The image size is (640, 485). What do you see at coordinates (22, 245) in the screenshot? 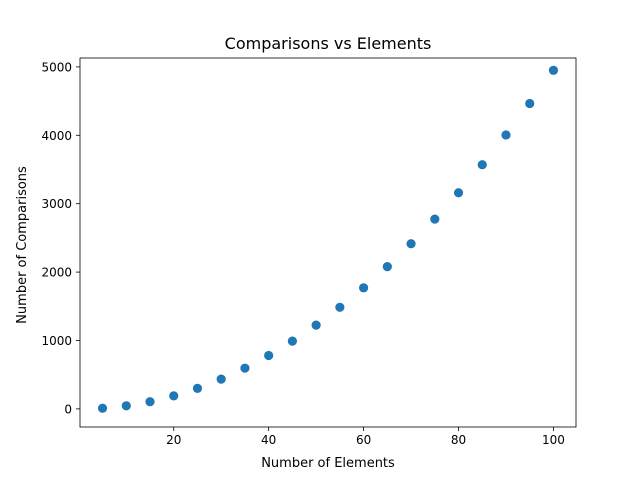
I see `y-axis-label: Number of Comparisons` at bounding box center [22, 245].